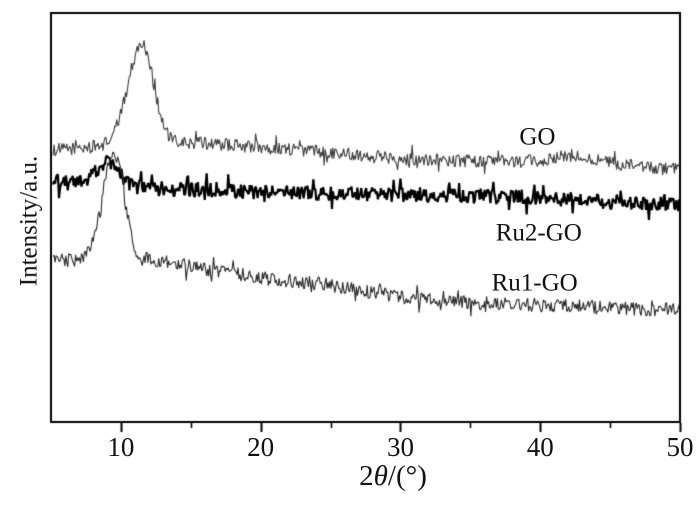 This screenshot has width=700, height=516. I want to click on x-axis-label: 2θ/(°), so click(393, 476).